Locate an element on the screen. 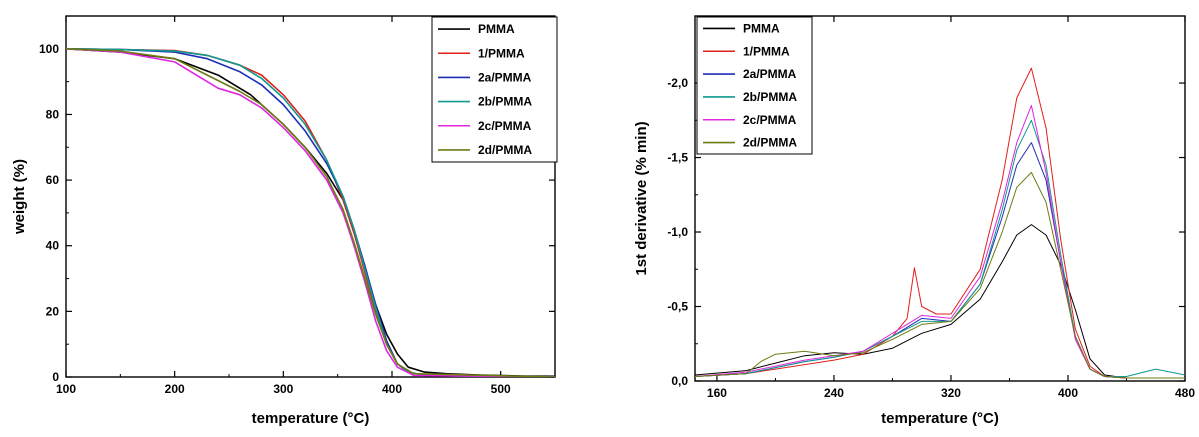 The height and width of the screenshot is (437, 1199). series-line-pmma is located at coordinates (940, 301).